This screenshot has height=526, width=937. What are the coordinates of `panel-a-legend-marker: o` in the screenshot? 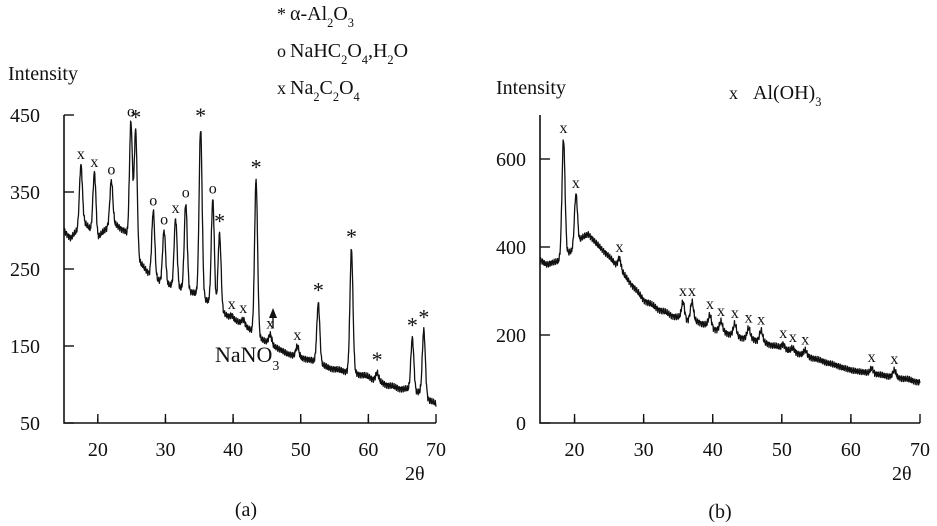 It's located at (281, 51).